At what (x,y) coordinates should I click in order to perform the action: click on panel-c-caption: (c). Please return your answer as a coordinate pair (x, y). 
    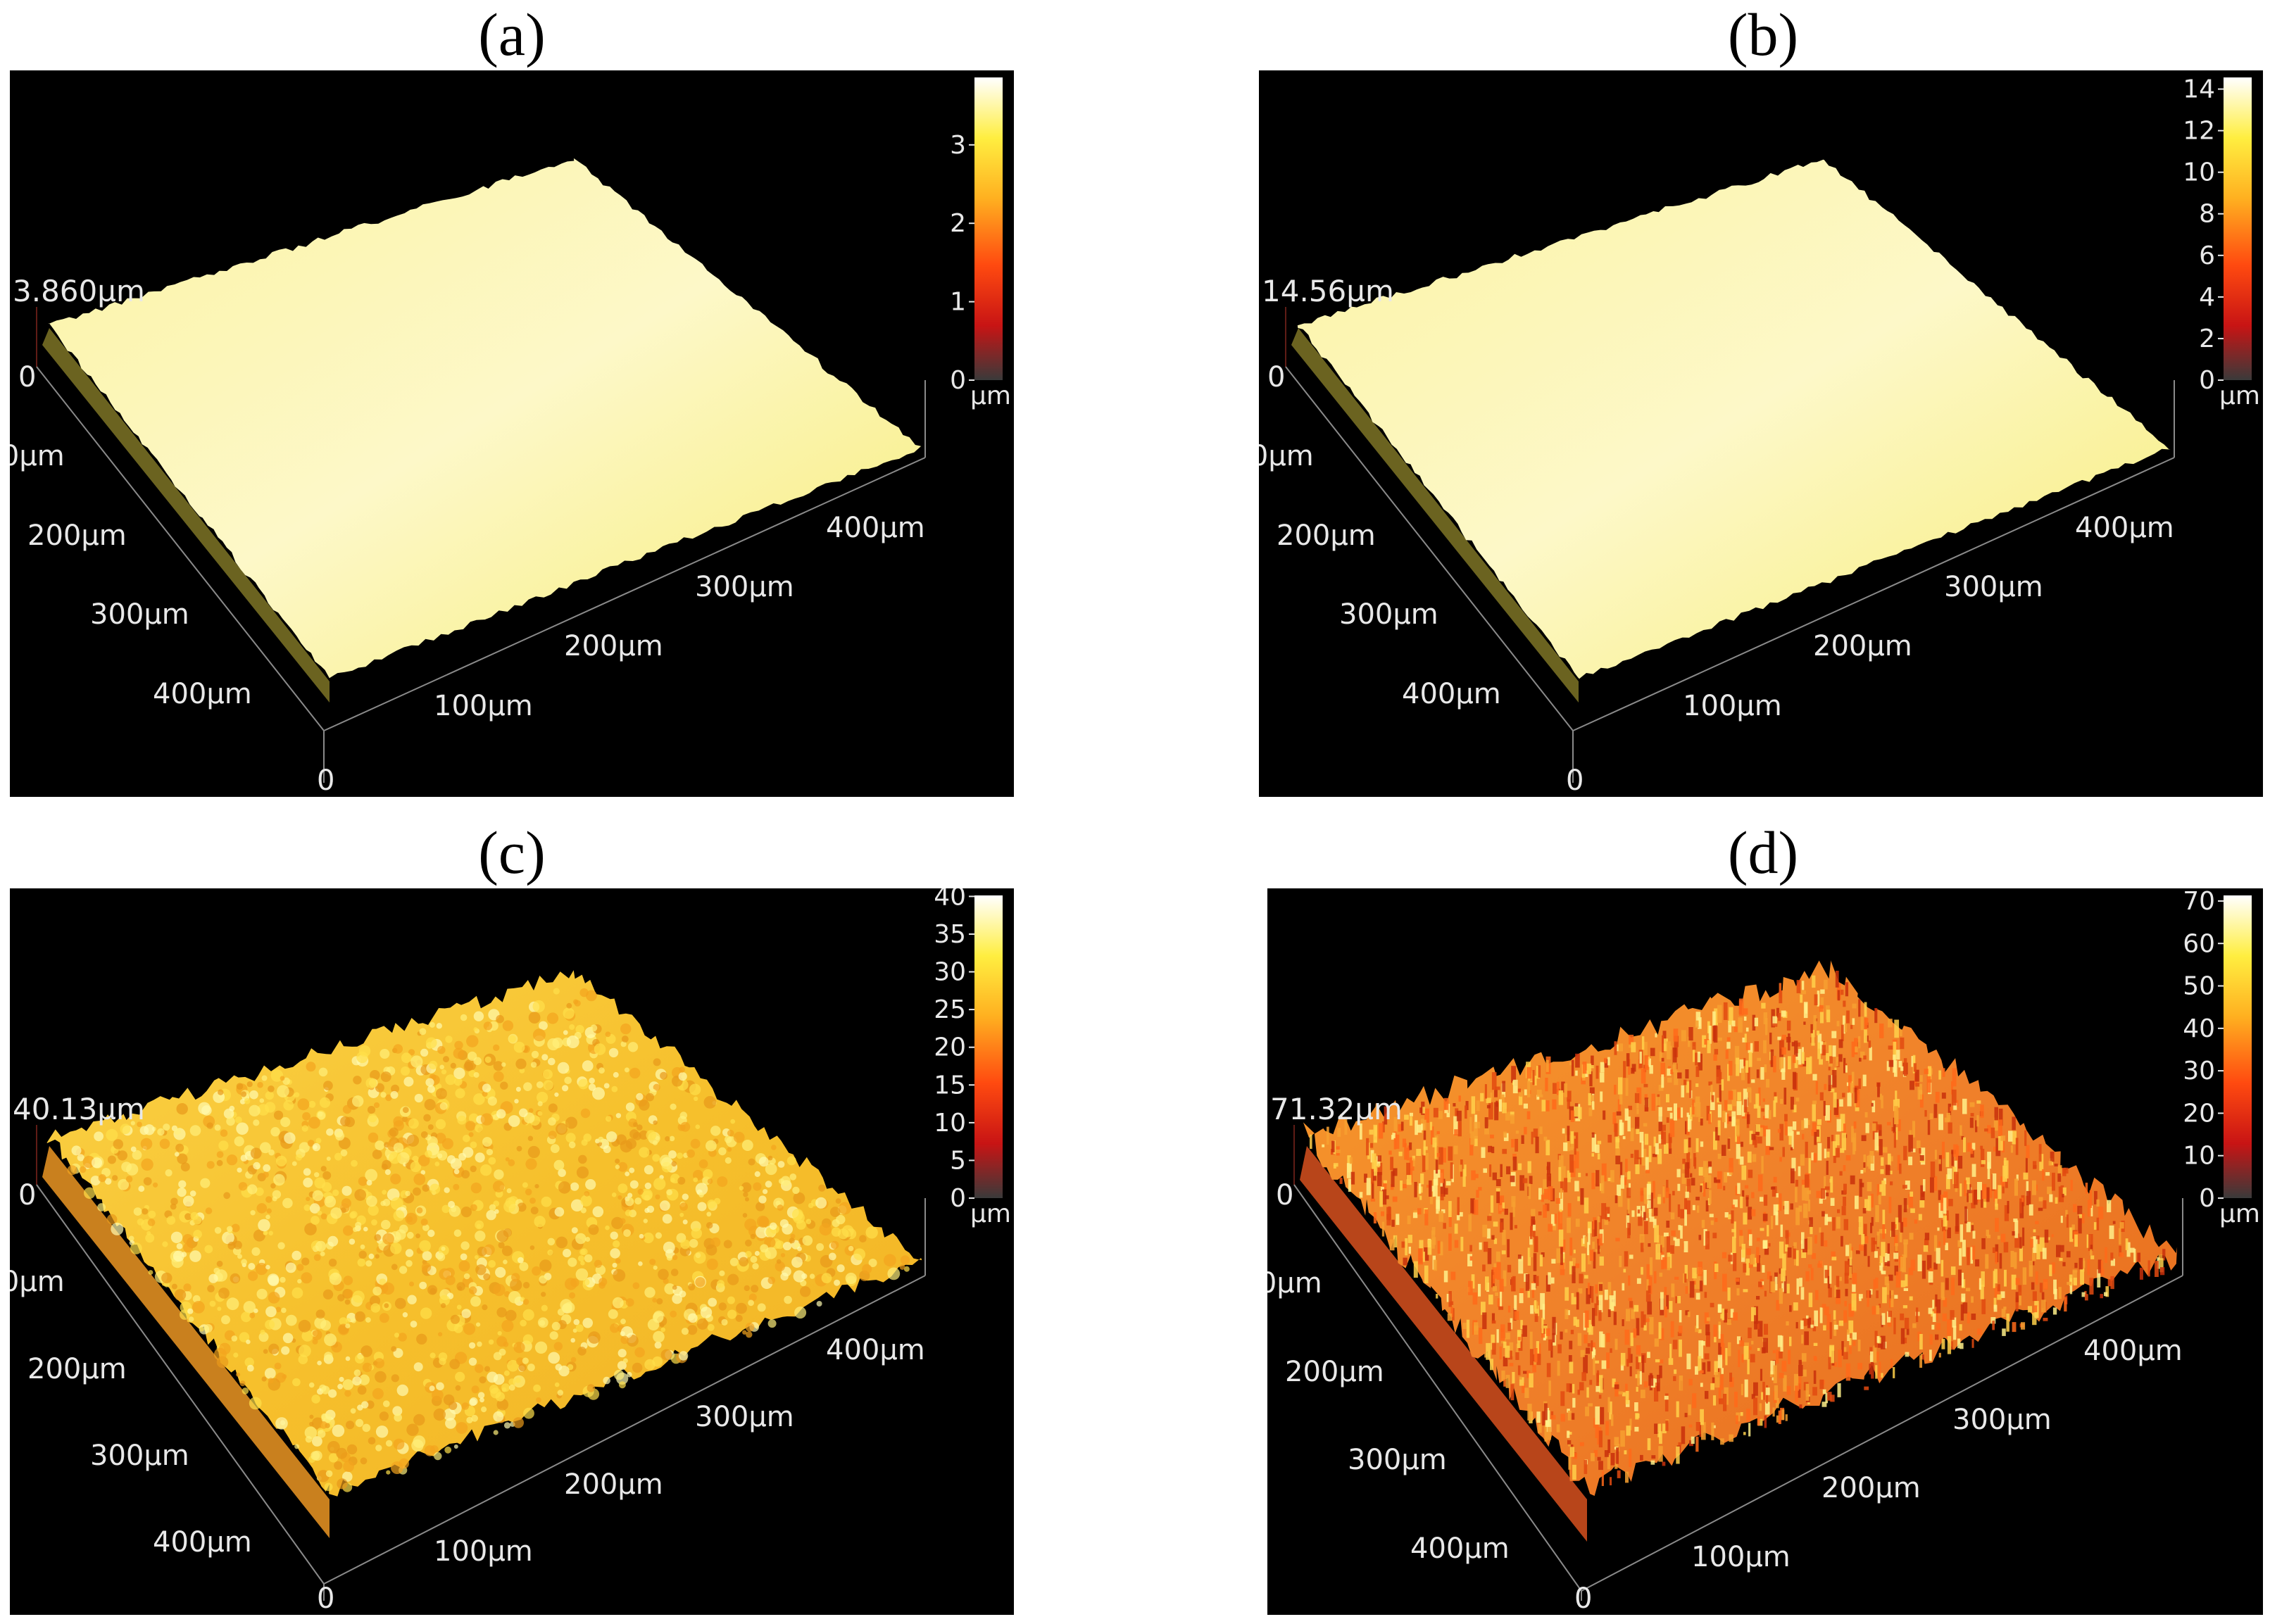
    Looking at the image, I should click on (512, 853).